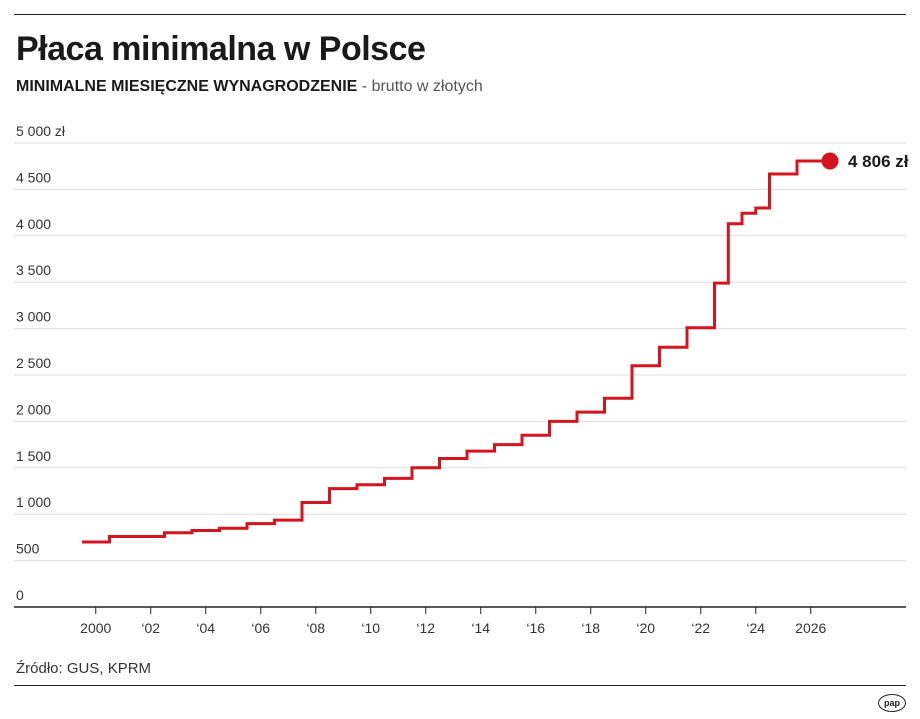 This screenshot has width=920, height=719. Describe the element at coordinates (33, 317) in the screenshot. I see `y-tick-label: 3 000` at that location.